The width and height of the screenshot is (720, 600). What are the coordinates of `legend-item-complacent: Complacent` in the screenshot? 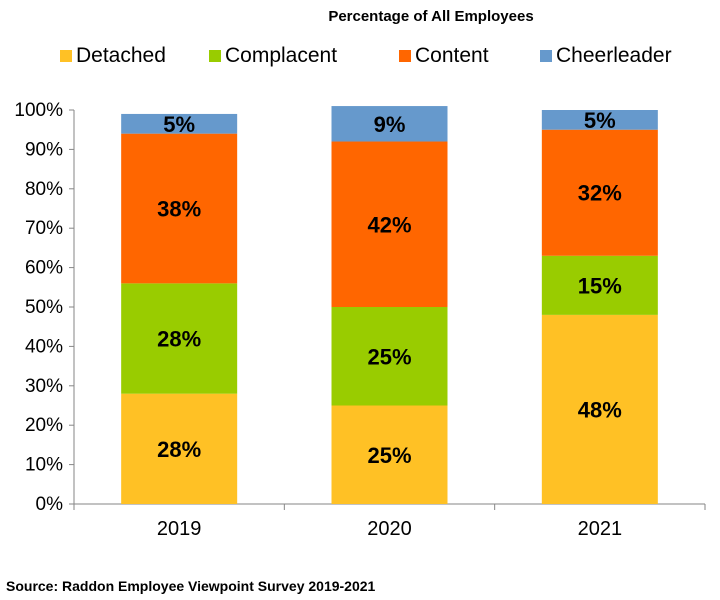 It's located at (273, 56).